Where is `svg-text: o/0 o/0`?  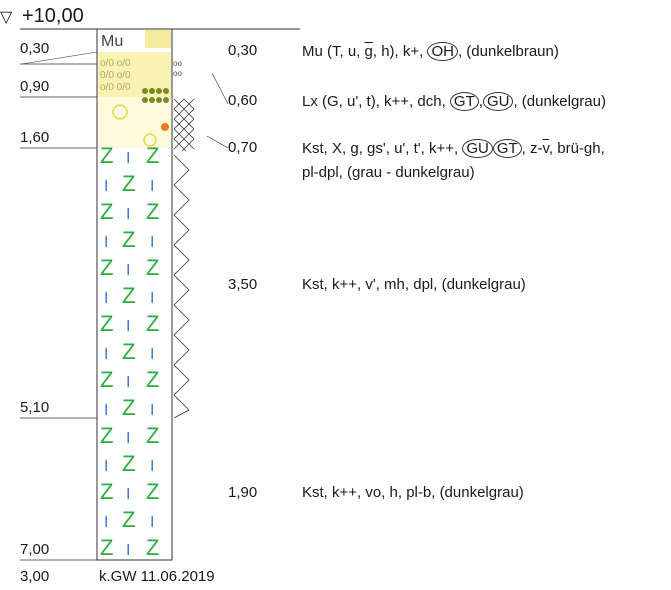 svg-text: o/0 o/0 is located at coordinates (115, 63).